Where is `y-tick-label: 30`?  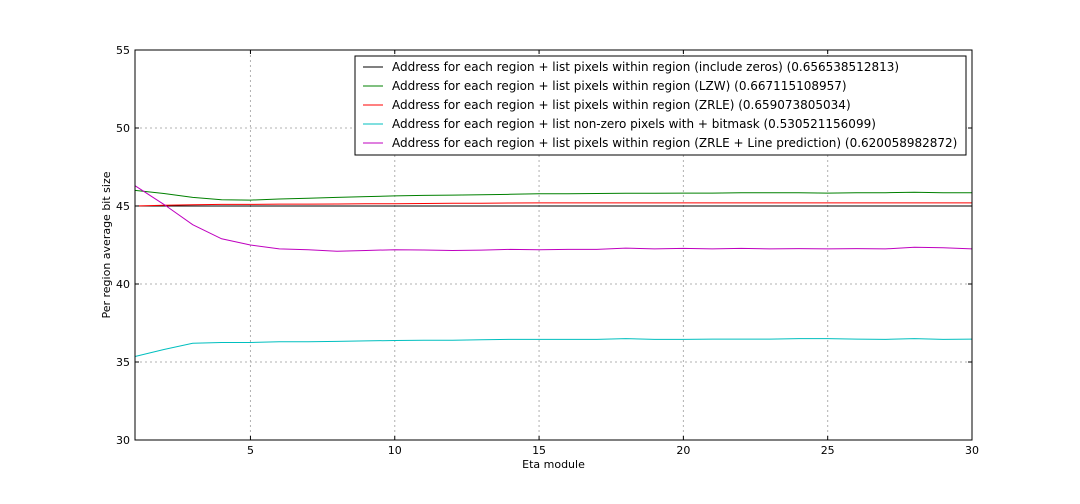
y-tick-label: 30 is located at coordinates (123, 440).